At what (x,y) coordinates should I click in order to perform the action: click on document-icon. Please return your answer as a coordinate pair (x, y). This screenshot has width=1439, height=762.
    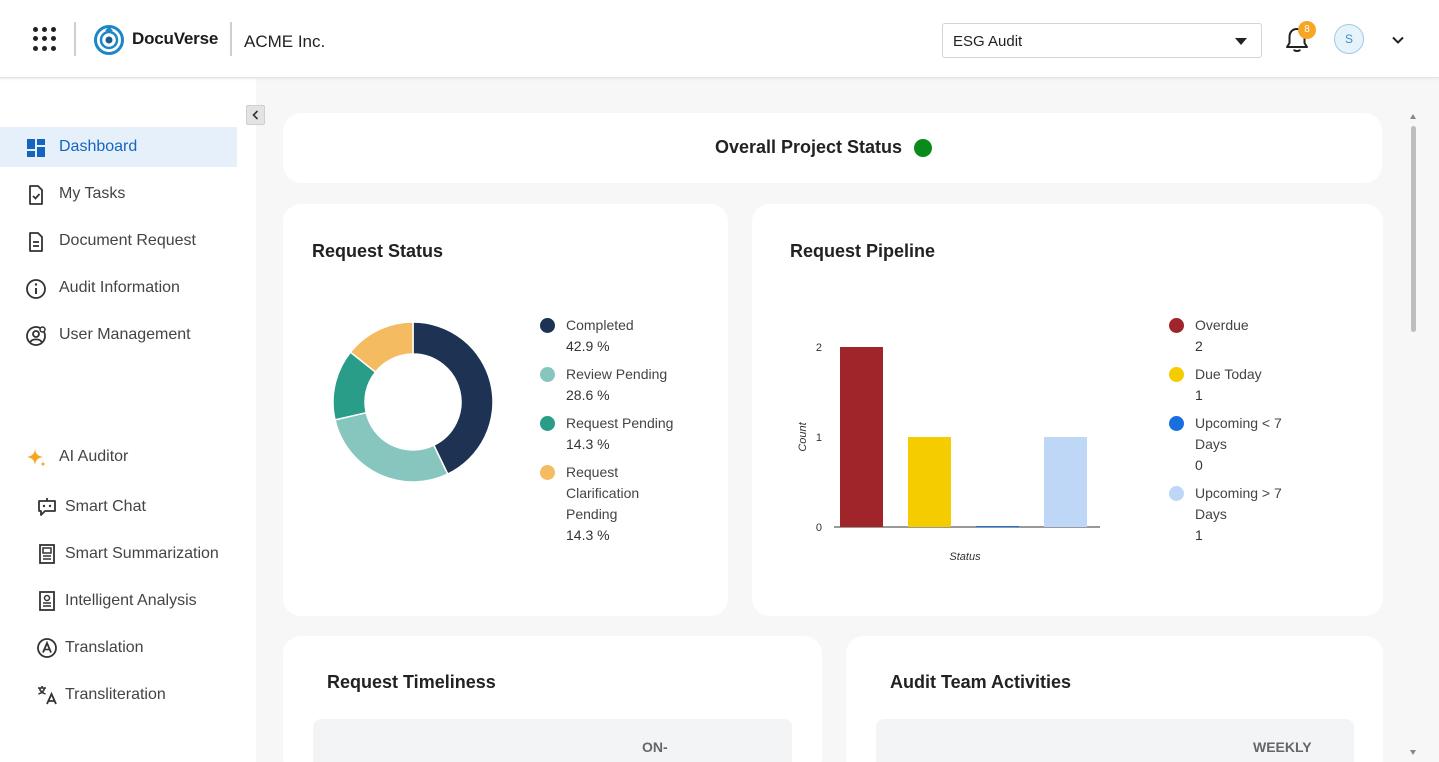
    Looking at the image, I should click on (36, 242).